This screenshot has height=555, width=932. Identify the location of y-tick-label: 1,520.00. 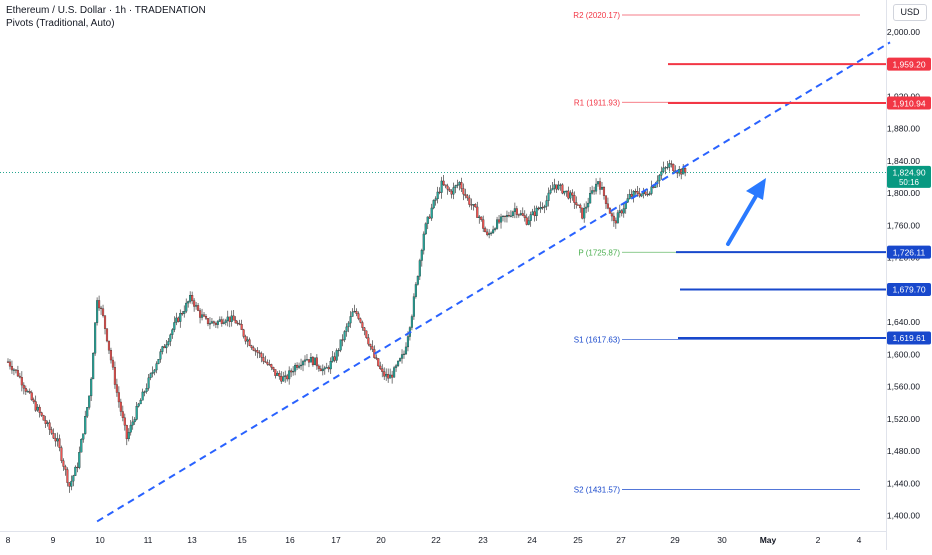
(903, 419).